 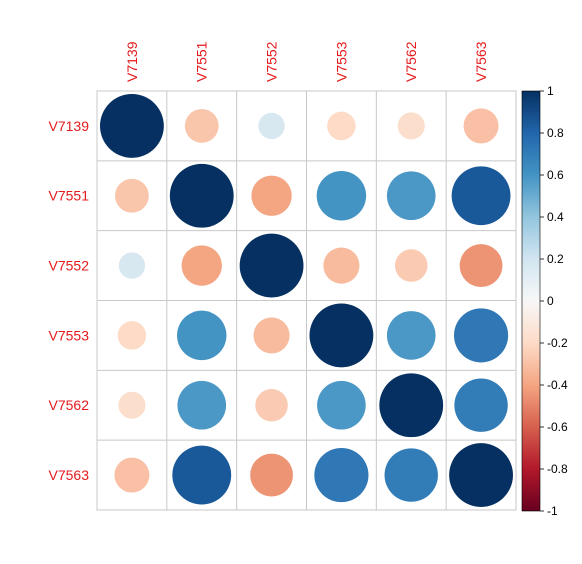 What do you see at coordinates (132, 126) in the screenshot?
I see `corr-circle-v7139-v7139` at bounding box center [132, 126].